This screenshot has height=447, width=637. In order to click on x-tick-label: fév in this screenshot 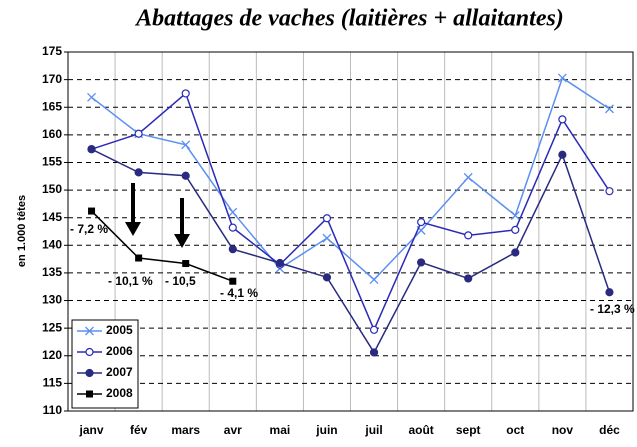, I will do `click(139, 430)`.